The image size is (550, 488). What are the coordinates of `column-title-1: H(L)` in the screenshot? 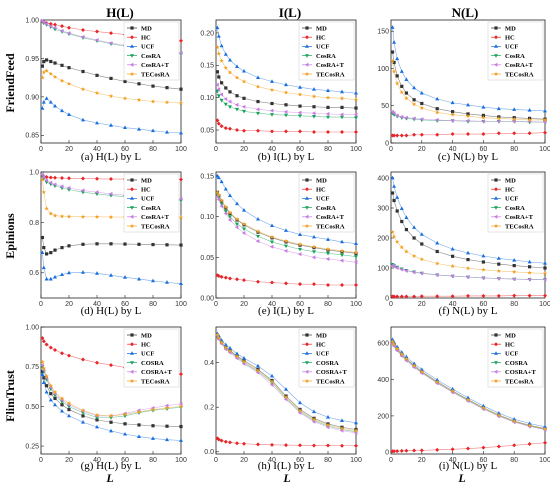 It's located at (119, 12).